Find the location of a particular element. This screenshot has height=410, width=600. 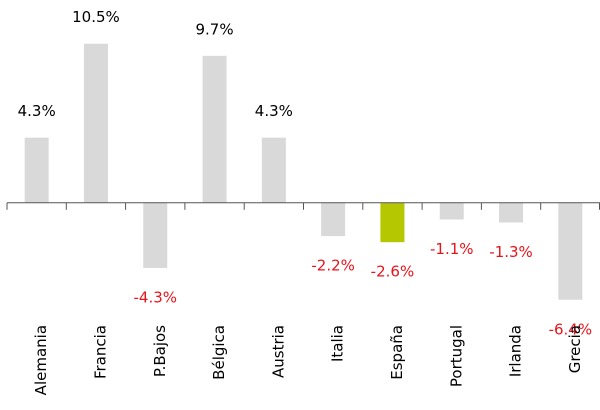

x-tick-label: Alemania is located at coordinates (41, 360).